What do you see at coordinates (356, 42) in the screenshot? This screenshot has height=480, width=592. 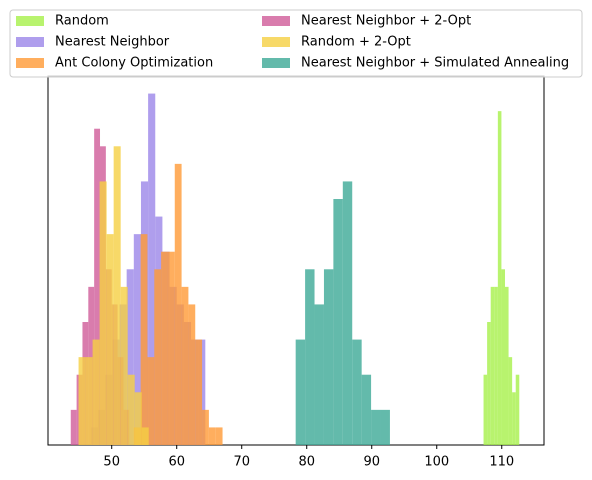 I see `legend-label: Random + 2-Opt` at bounding box center [356, 42].